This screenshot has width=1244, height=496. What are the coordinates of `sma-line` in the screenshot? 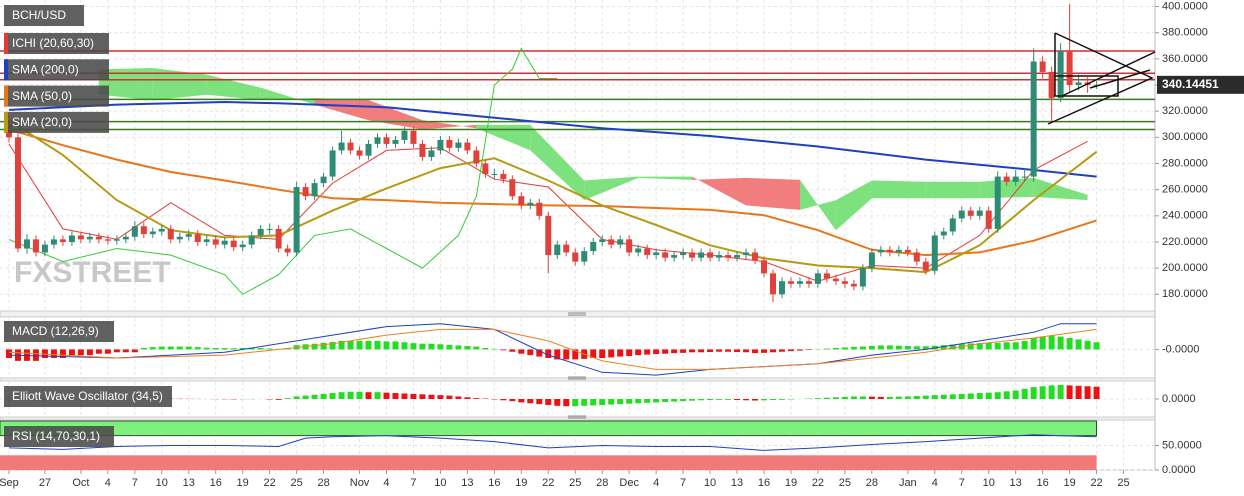 It's located at (552, 139).